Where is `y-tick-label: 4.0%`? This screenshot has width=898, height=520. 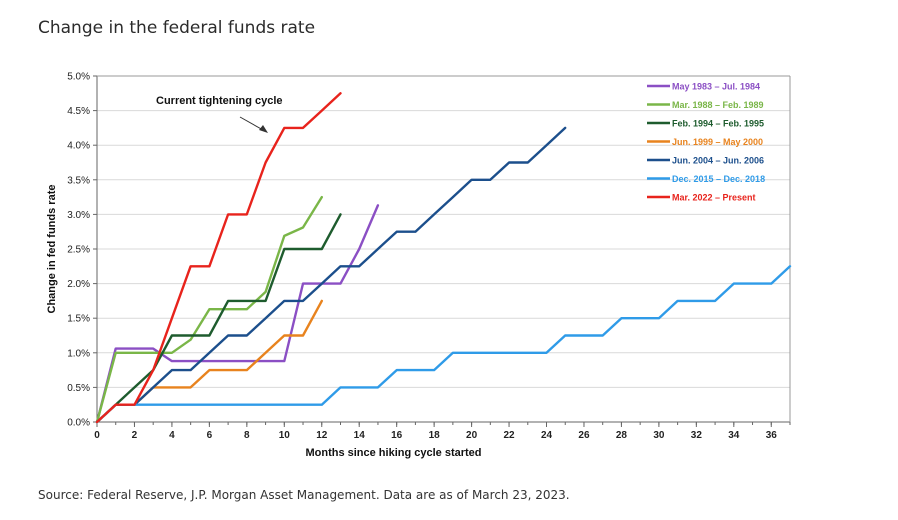 y-tick-label: 4.0% is located at coordinates (78, 146).